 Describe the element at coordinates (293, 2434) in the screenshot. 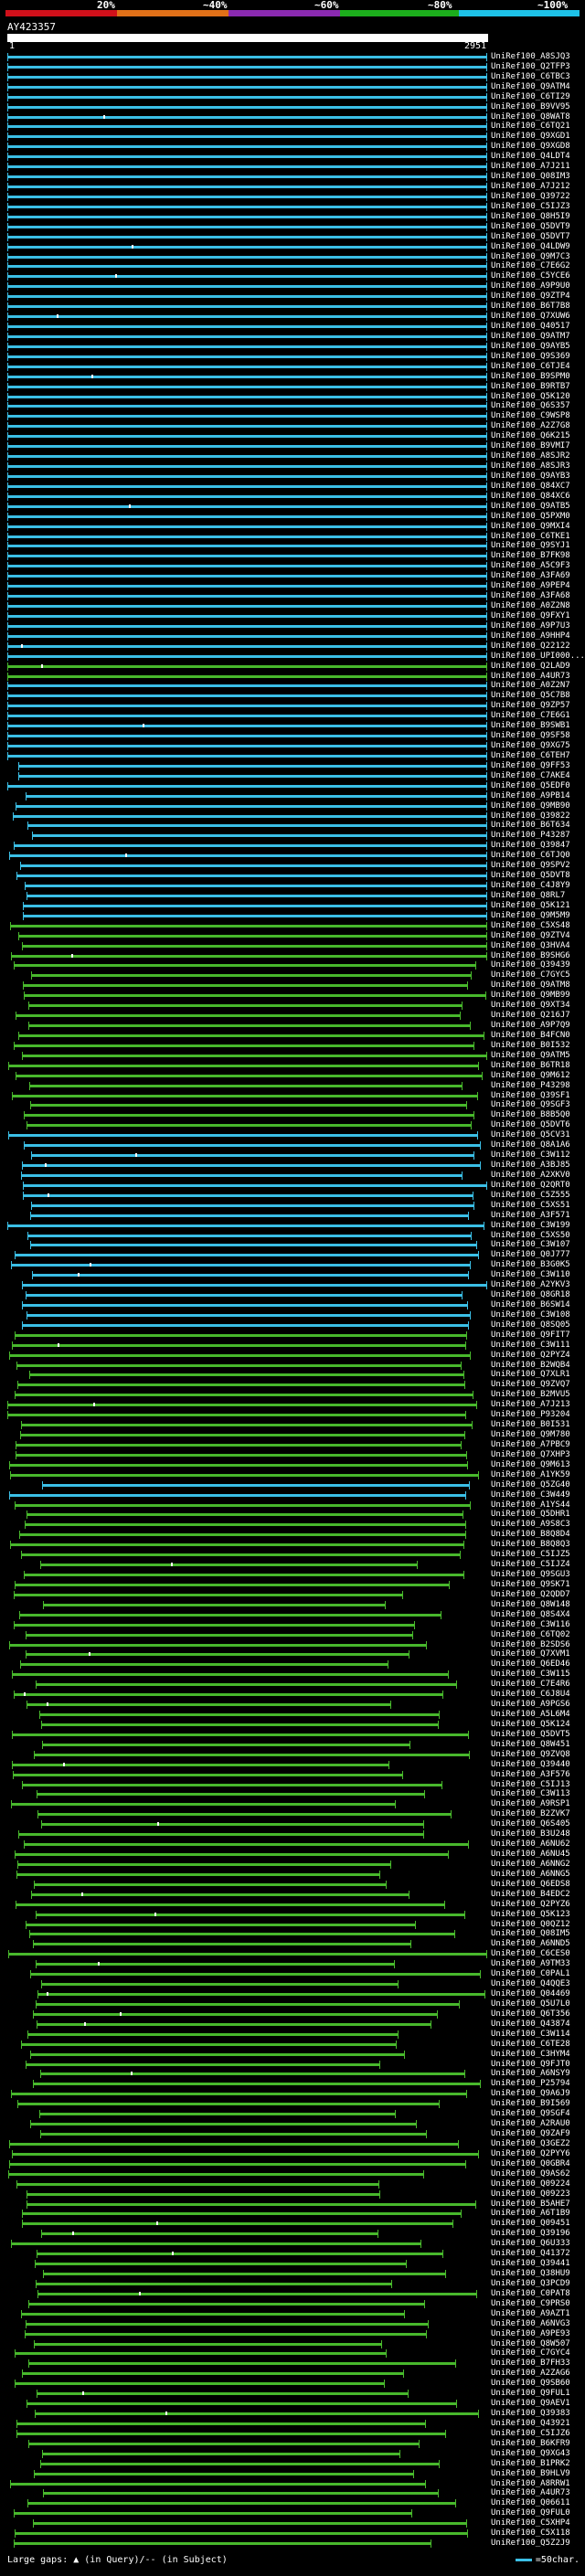

I see `hit-row: UniRef100_C5IJZ6` at that location.